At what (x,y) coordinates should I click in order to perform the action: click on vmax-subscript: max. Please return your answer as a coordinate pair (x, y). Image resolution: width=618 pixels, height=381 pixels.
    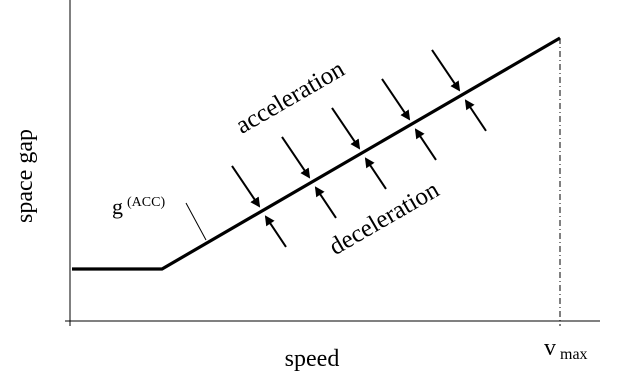
    Looking at the image, I should click on (574, 354).